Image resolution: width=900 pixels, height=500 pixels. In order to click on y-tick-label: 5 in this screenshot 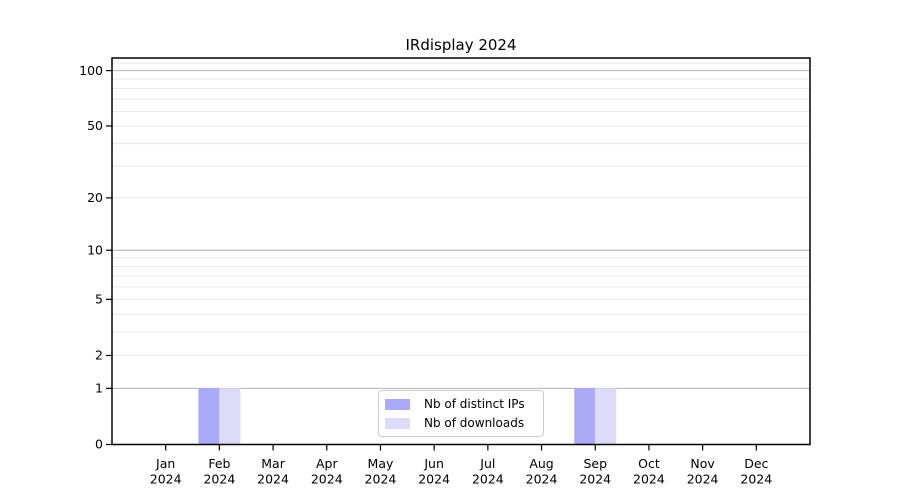, I will do `click(99, 299)`.